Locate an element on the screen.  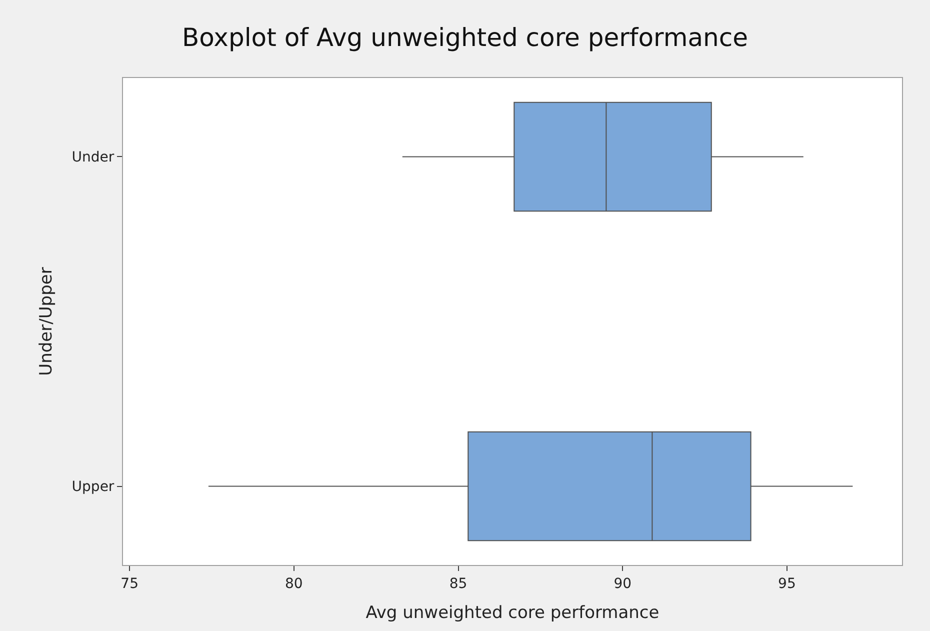
x-axis-title: Avg unweighted core performance is located at coordinates (513, 613).